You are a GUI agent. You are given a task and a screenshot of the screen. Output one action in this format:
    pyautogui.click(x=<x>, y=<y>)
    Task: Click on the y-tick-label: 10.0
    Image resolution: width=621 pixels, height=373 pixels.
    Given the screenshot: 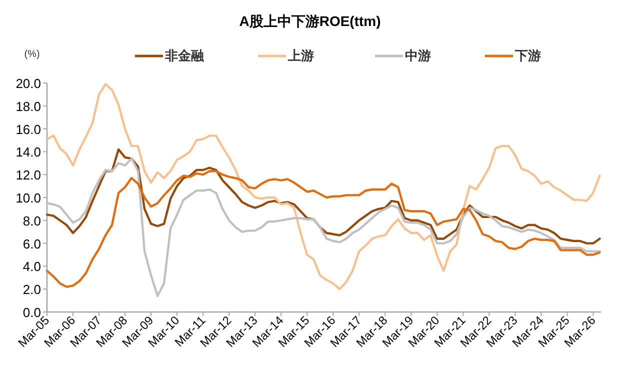 What is the action you would take?
    pyautogui.click(x=28, y=198)
    